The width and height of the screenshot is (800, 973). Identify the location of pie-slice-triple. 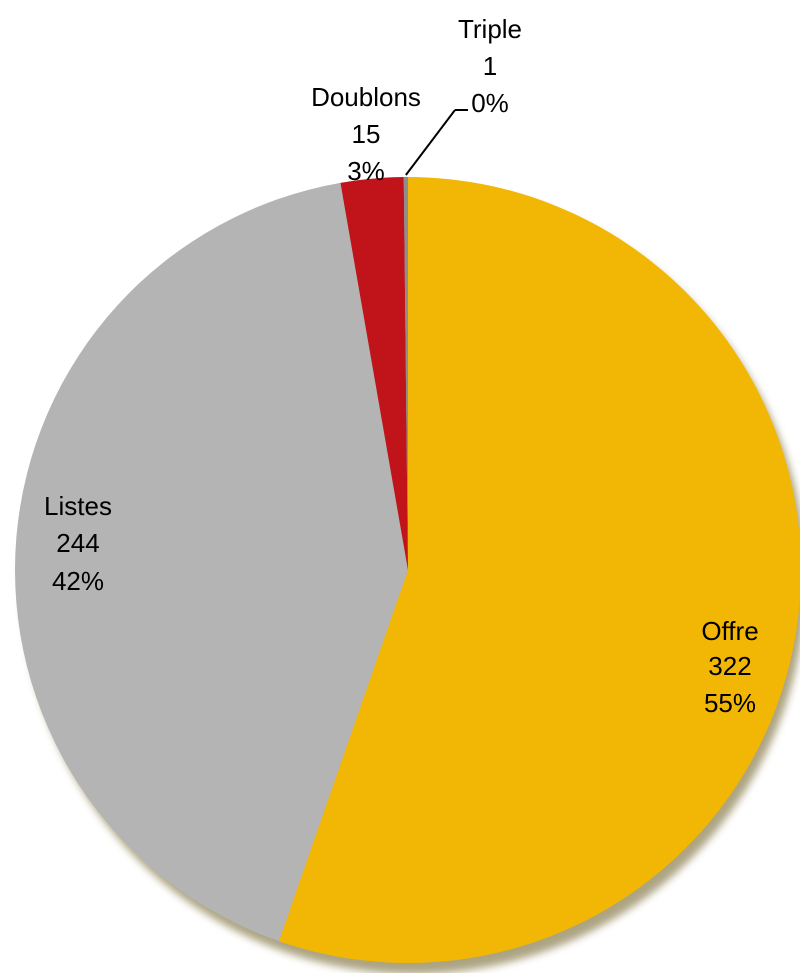
(405, 373).